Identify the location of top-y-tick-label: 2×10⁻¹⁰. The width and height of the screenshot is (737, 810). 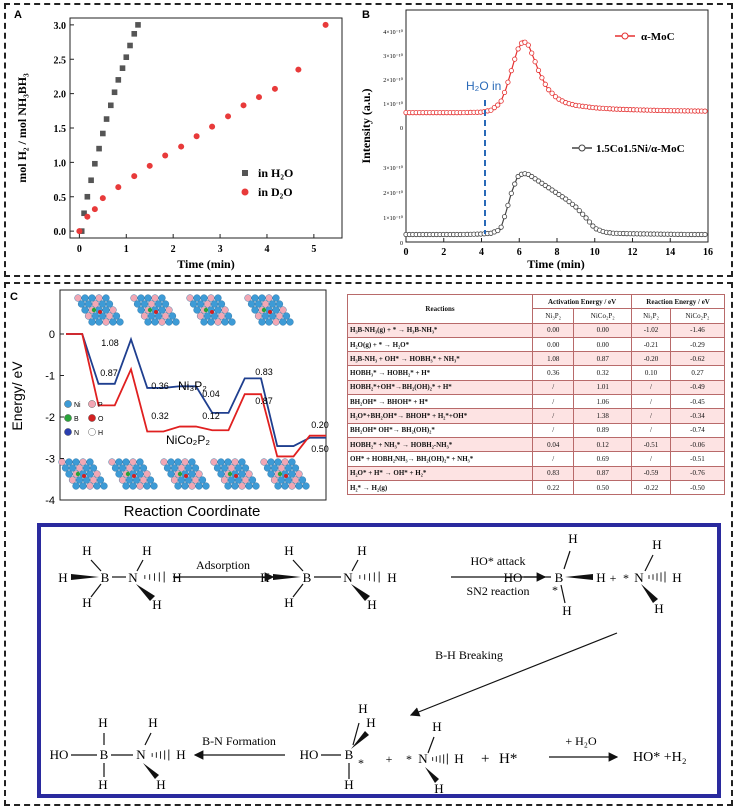
(393, 80).